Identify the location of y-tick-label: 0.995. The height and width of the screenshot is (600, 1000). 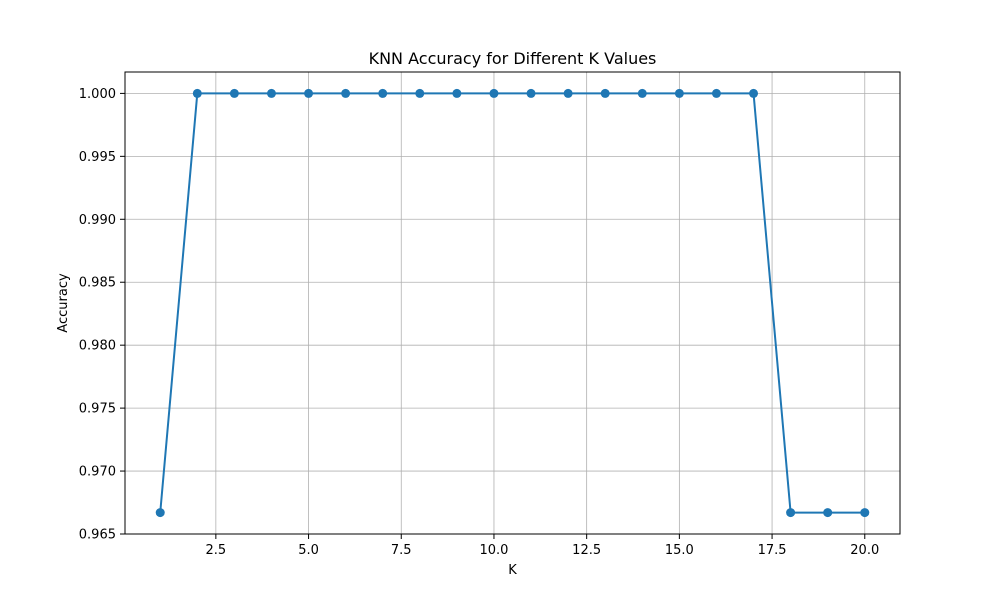
(97, 157).